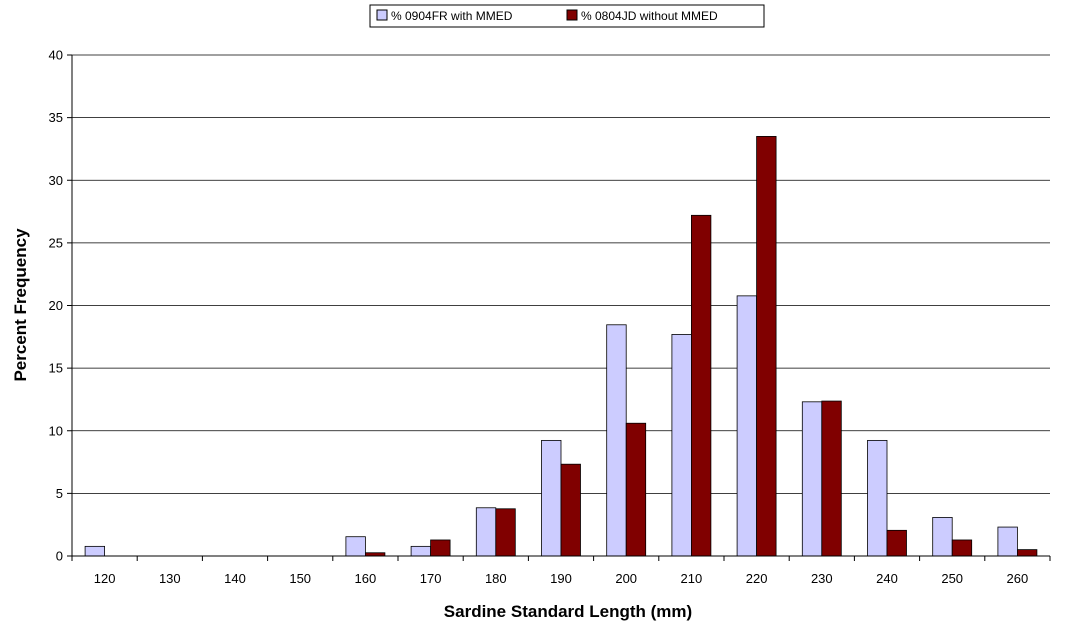 The width and height of the screenshot is (1065, 628). Describe the element at coordinates (822, 578) in the screenshot. I see `x-tick-label: 230` at that location.